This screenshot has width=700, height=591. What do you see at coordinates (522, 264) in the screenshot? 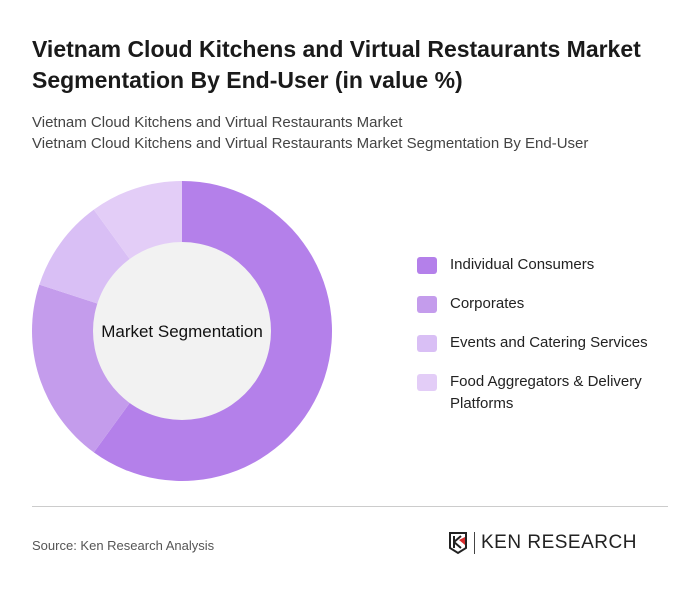
I see `legend-label: Individual Consumers` at bounding box center [522, 264].